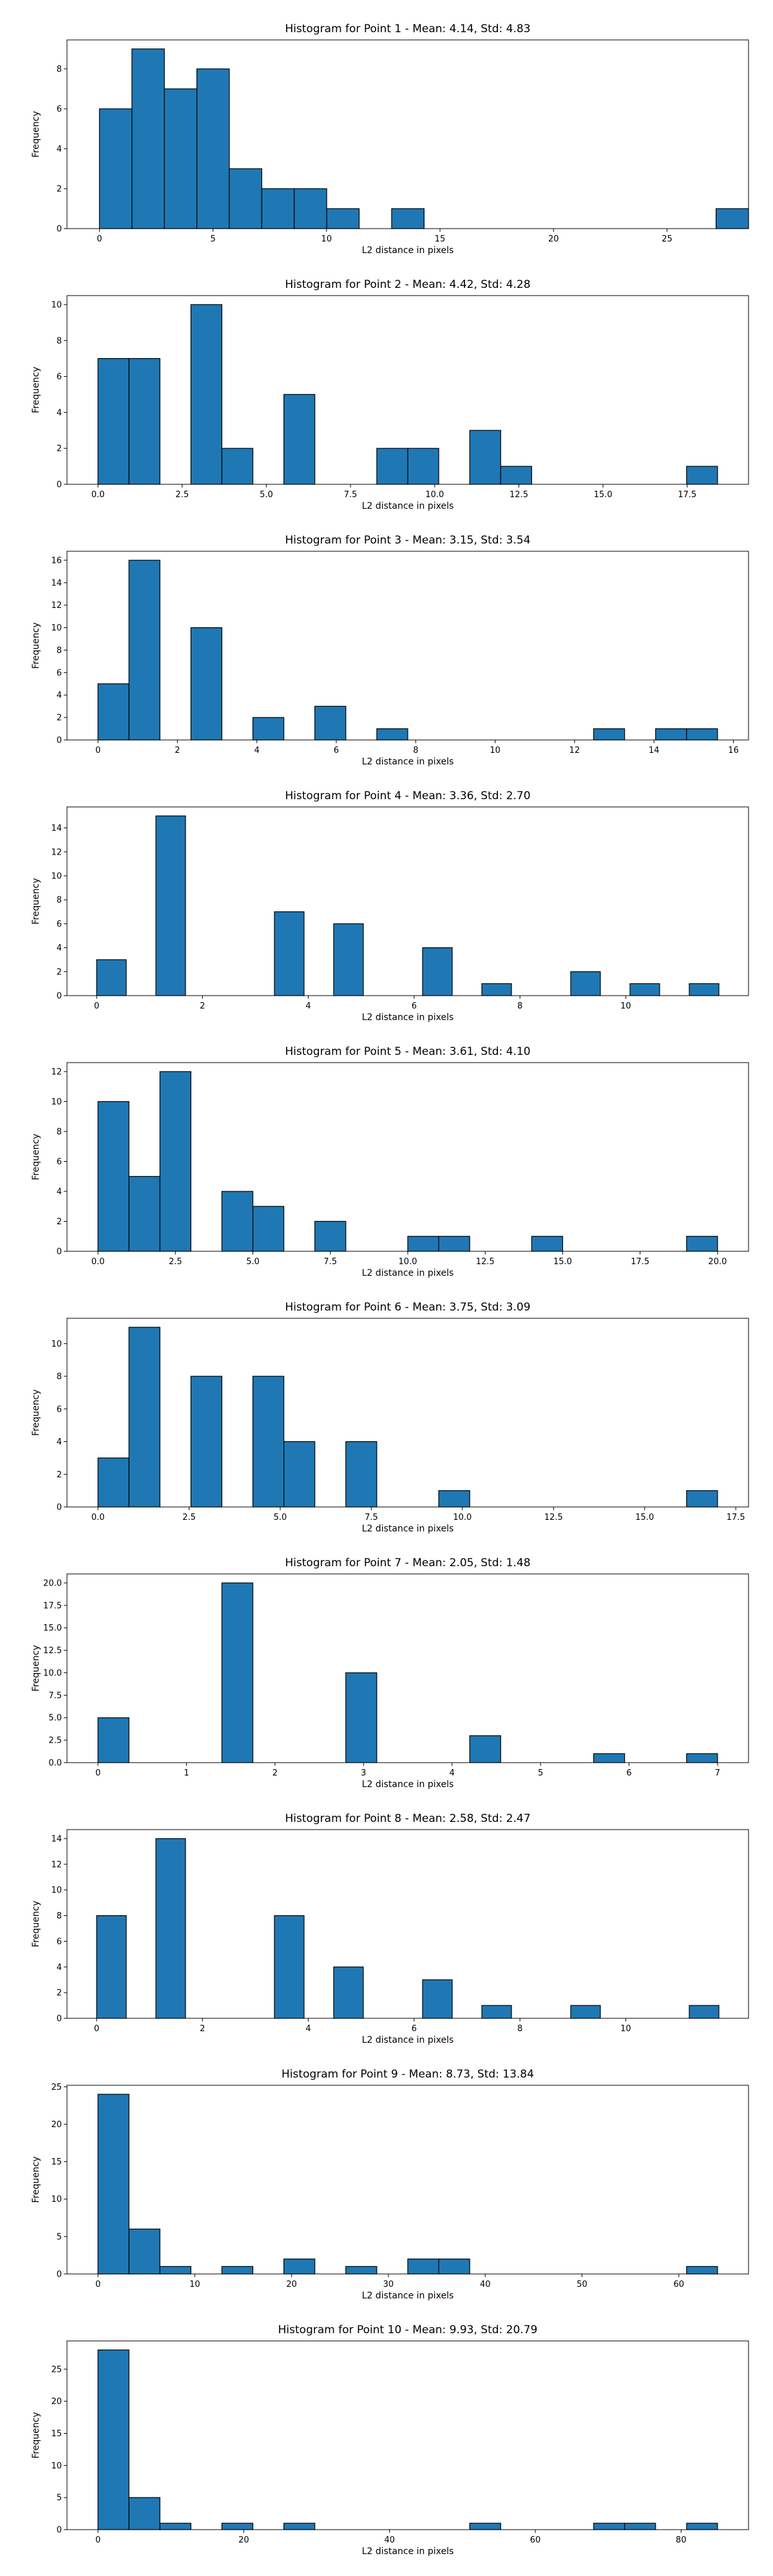  Describe the element at coordinates (462, 1517) in the screenshot. I see `x-tick-label: 10.0` at that location.